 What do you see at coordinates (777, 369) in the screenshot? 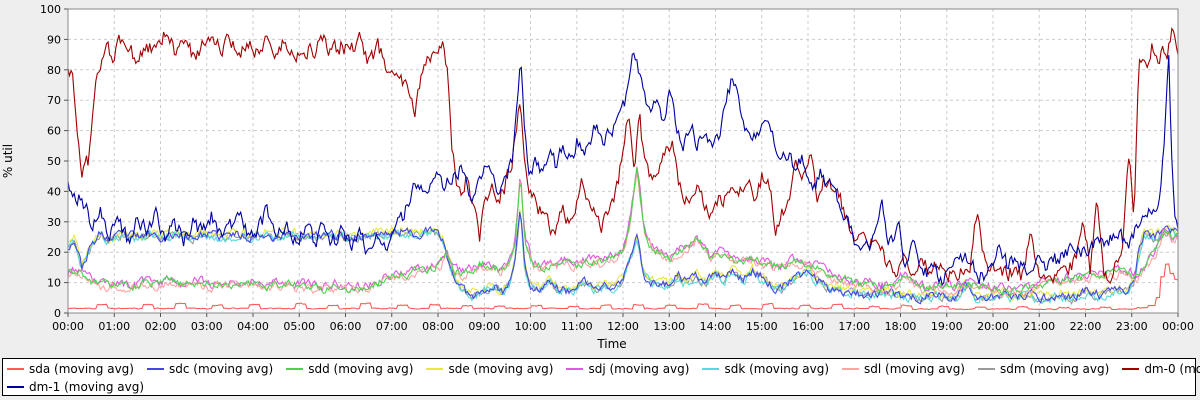
I see `legend-label: sdk (moving avg)` at bounding box center [777, 369].